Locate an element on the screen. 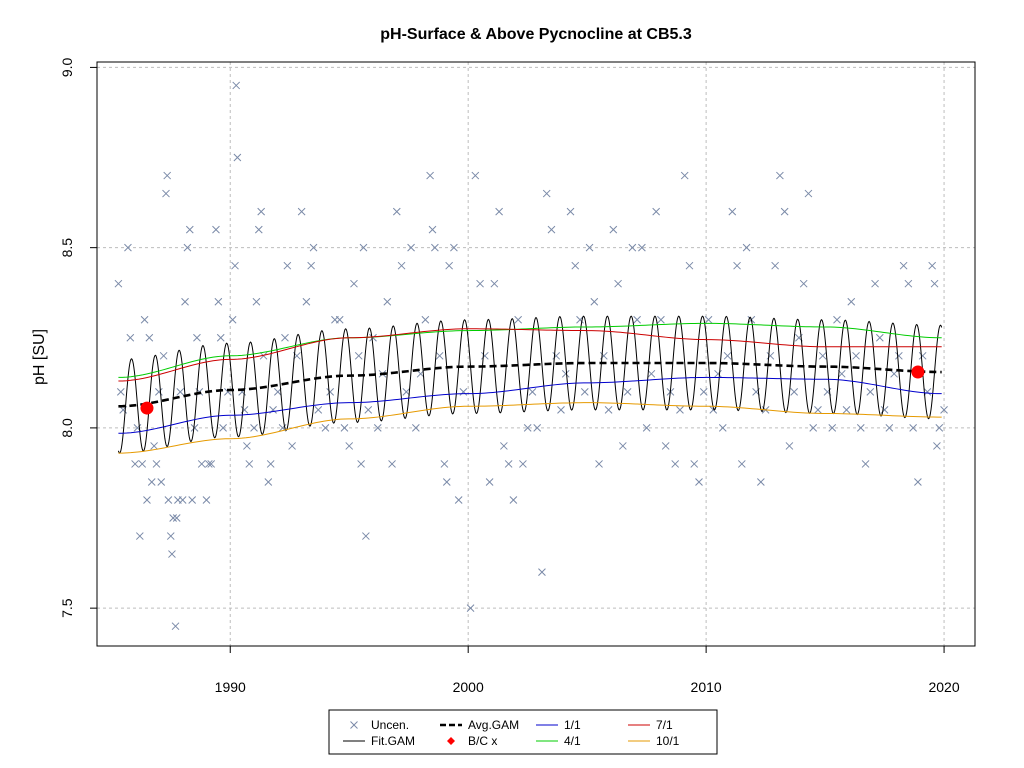 This screenshot has width=1024, height=768. legend-item: Uncen. is located at coordinates (379, 725).